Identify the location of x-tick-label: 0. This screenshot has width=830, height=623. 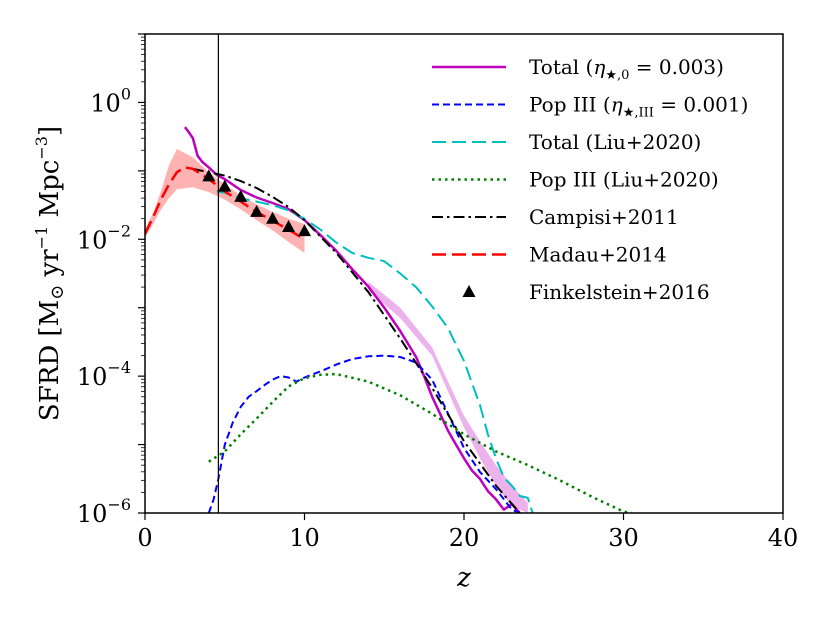
(144, 538).